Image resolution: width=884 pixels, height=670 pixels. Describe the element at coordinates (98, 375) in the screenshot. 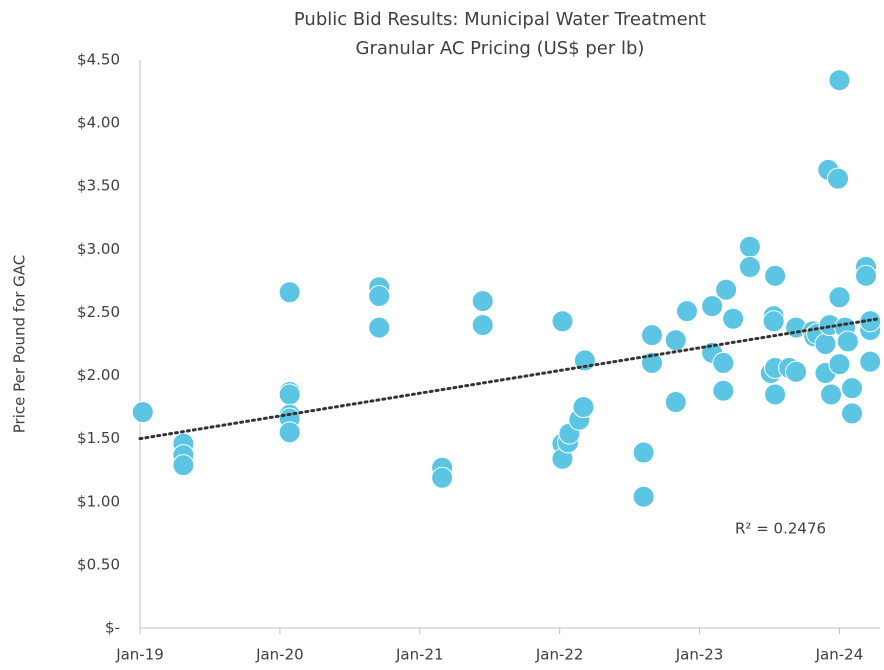

I see `y-tick-label: $2.00` at that location.